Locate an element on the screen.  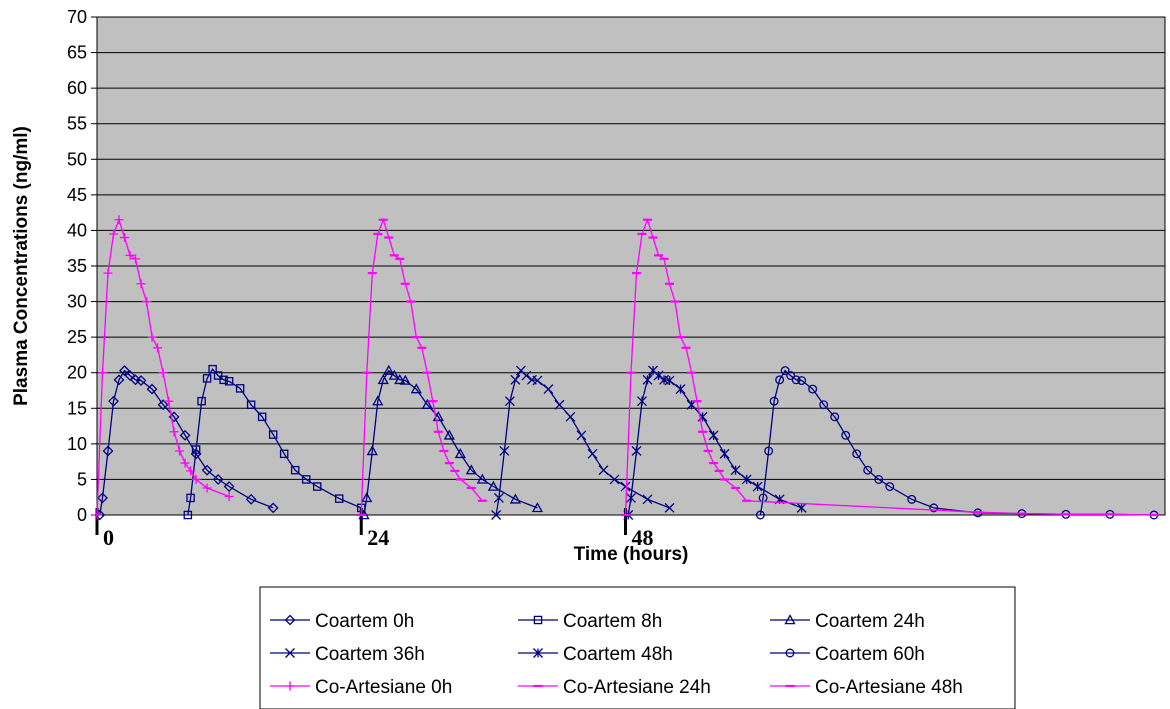
legend-item: Co-Artesiane 0h is located at coordinates (361, 687).